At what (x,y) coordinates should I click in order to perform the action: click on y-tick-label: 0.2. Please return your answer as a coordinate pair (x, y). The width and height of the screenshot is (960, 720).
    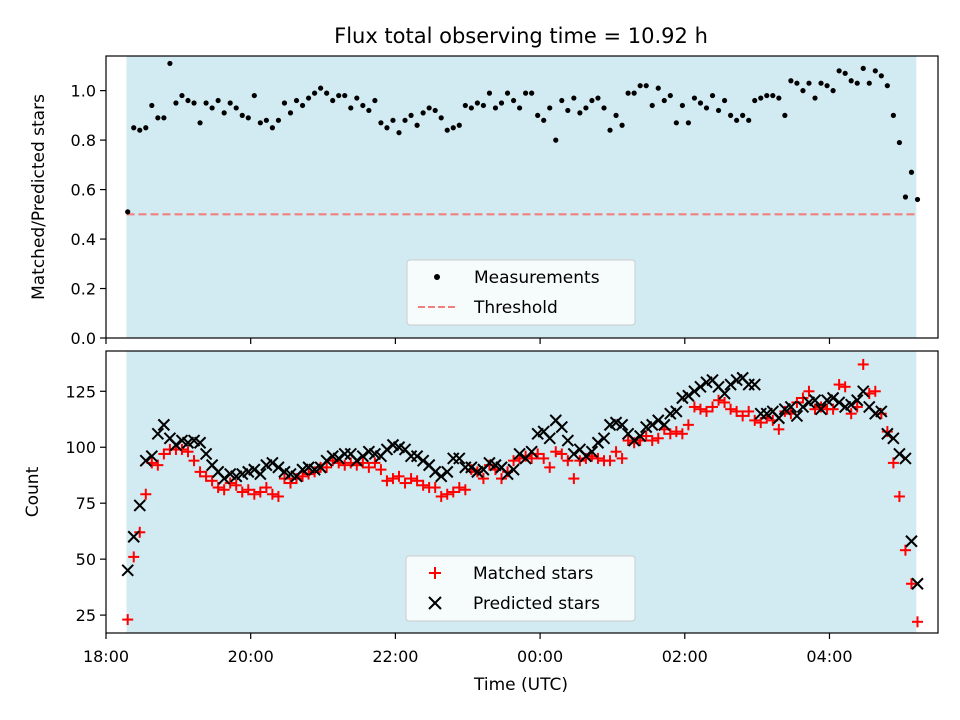
    Looking at the image, I should click on (83, 289).